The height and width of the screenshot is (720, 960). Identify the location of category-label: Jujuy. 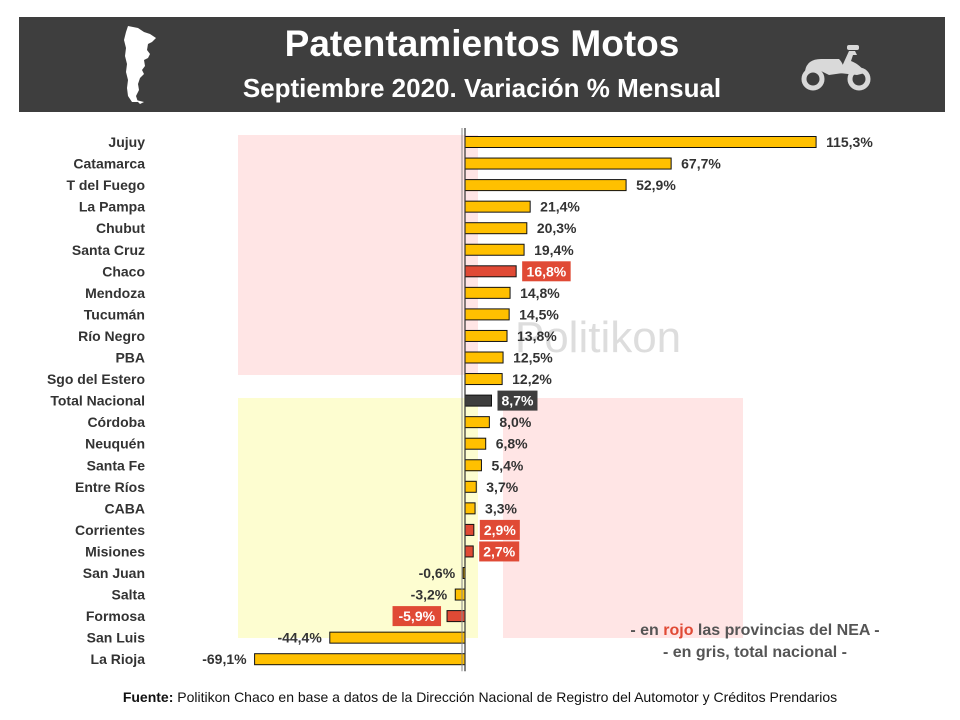
(126, 142).